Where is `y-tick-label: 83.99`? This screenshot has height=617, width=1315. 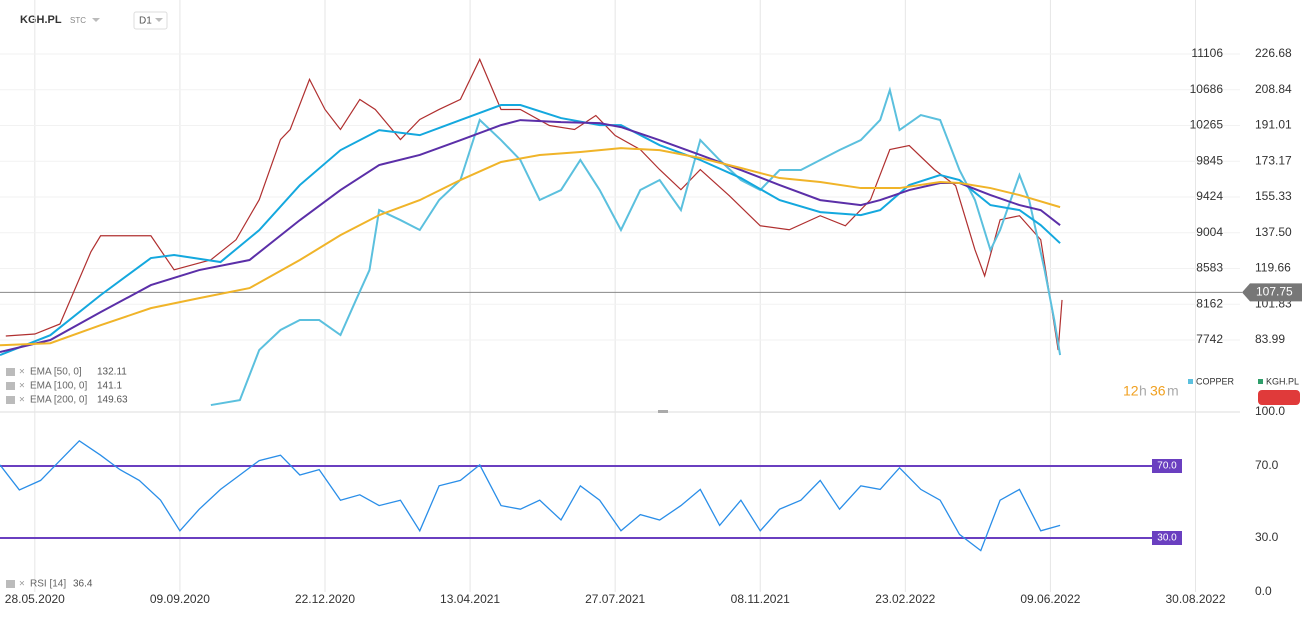 y-tick-label: 83.99 is located at coordinates (1270, 339).